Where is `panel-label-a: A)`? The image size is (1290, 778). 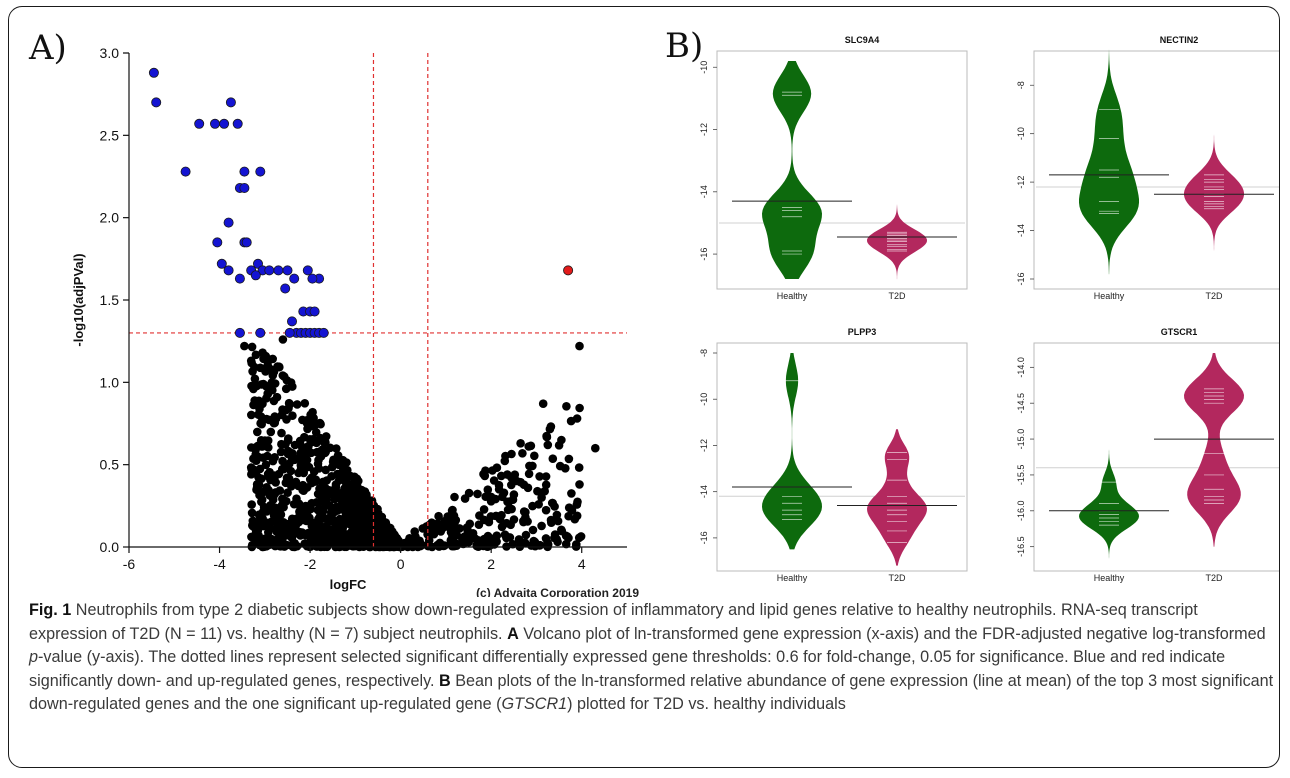 panel-label-a: A) is located at coordinates (47, 48).